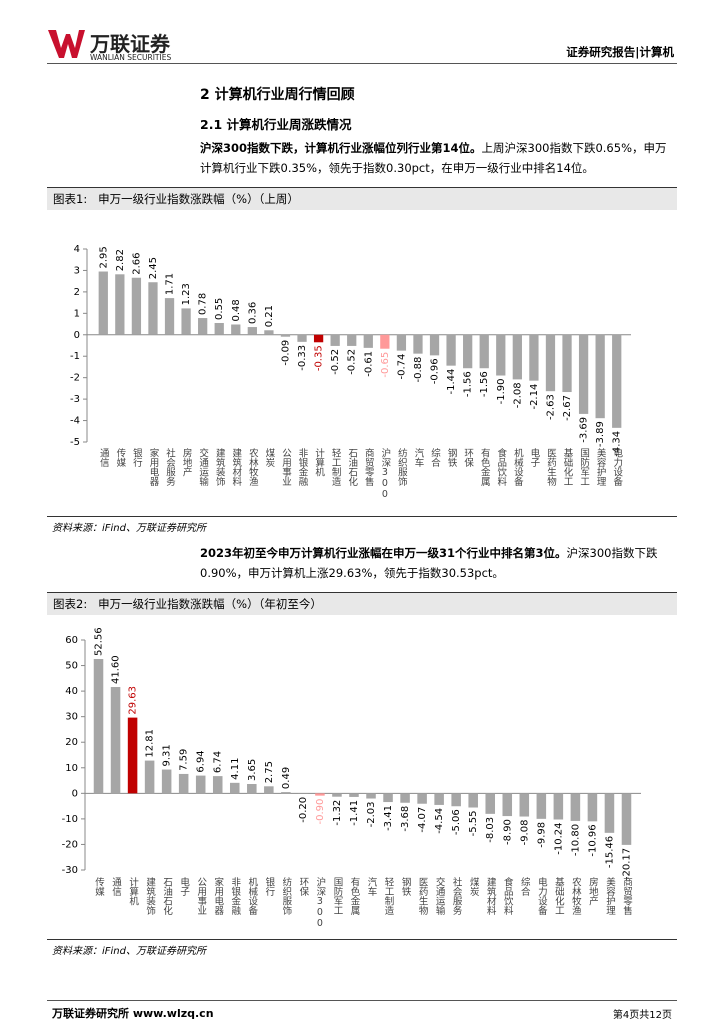 The image size is (724, 1024). What do you see at coordinates (120, 260) in the screenshot?
I see `value-label: 2.82` at bounding box center [120, 260].